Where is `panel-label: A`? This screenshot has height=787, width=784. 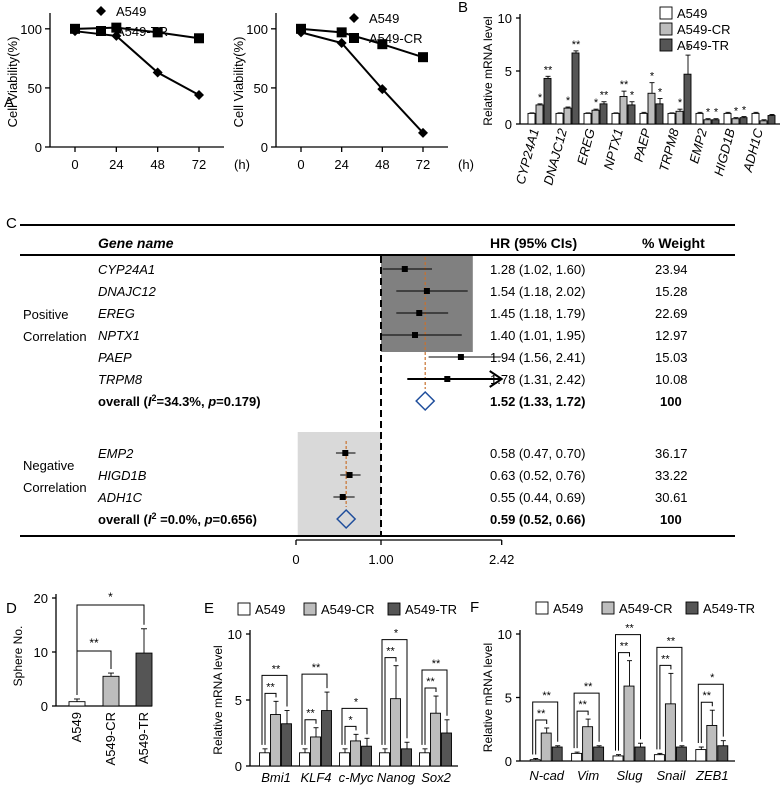 panel-label: A is located at coordinates (9, 102).